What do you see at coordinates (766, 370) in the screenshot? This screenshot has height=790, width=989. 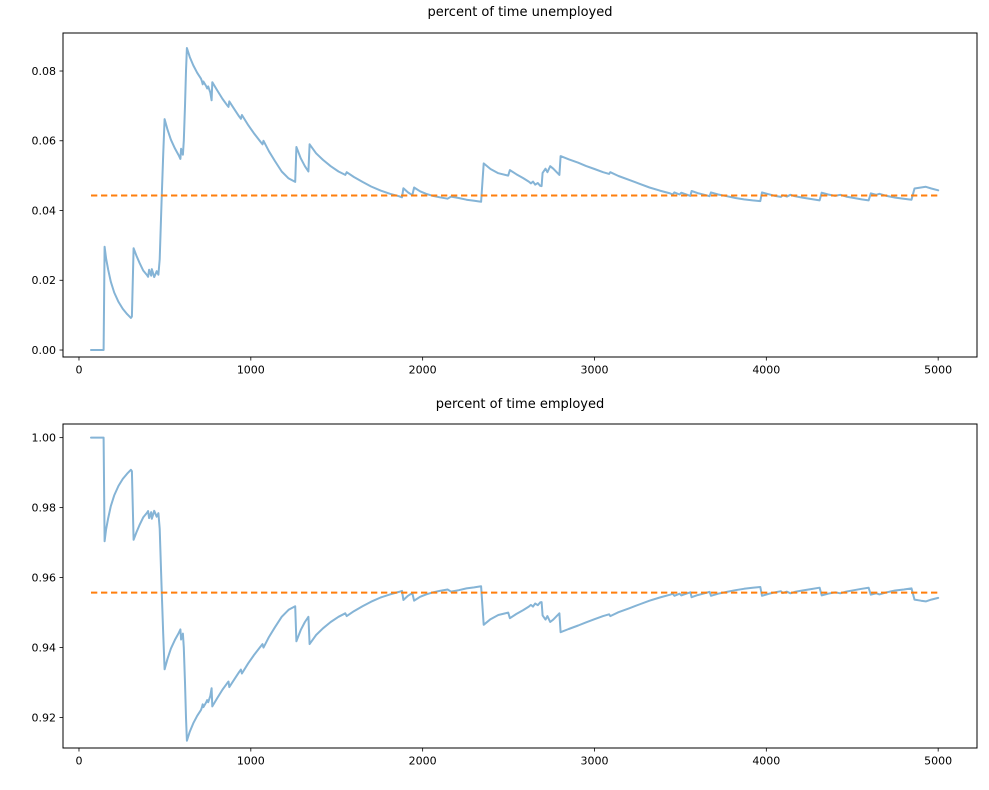 I see `x-tick-label-unemployed: 4000` at bounding box center [766, 370].